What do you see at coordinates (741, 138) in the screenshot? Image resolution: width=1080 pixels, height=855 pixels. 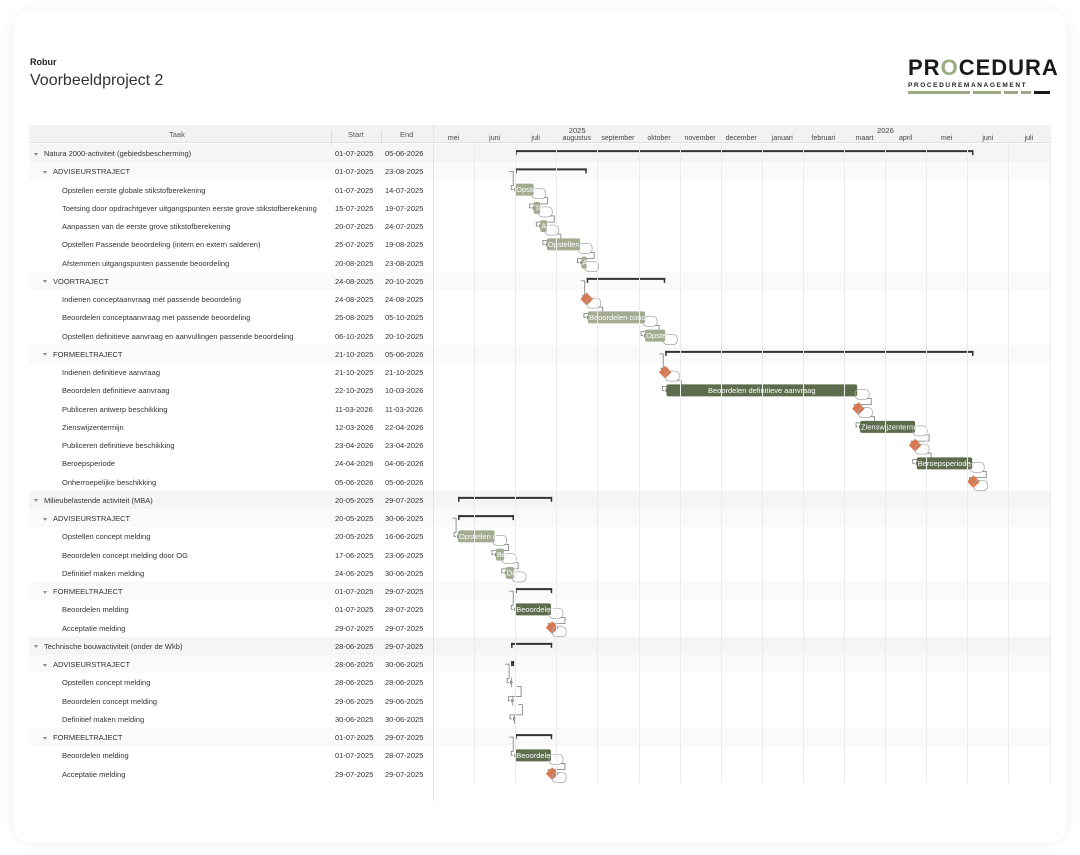 I see `month-label: december` at bounding box center [741, 138].